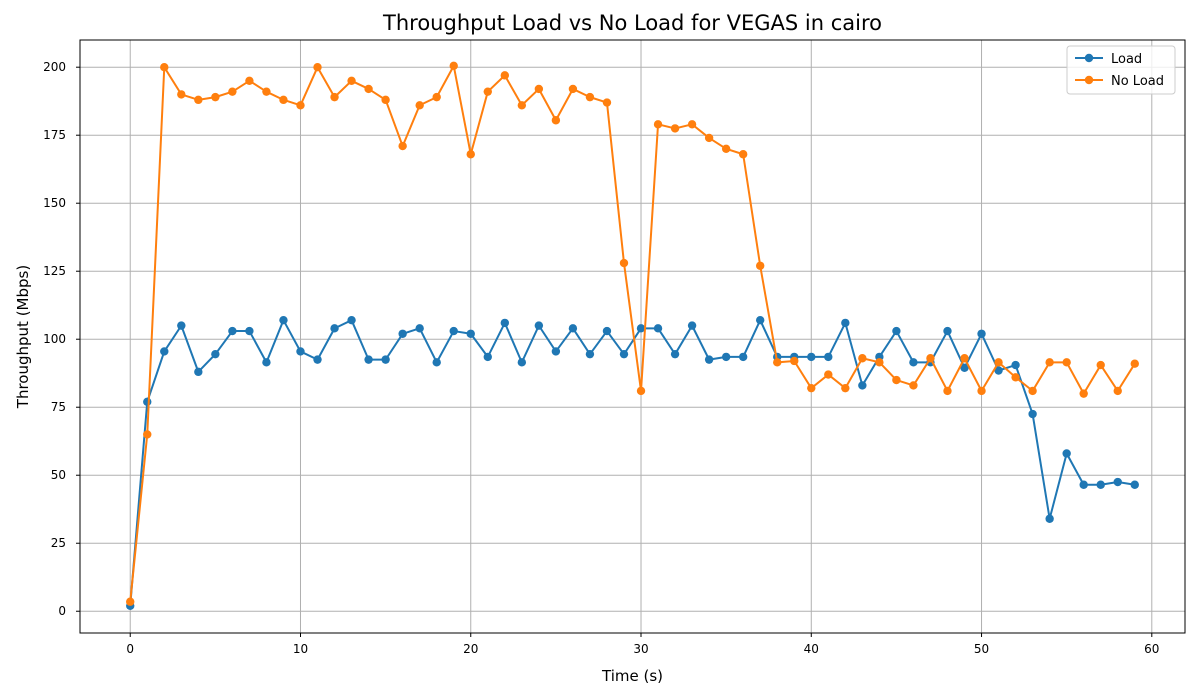 This screenshot has width=1200, height=700. What do you see at coordinates (981, 649) in the screenshot?
I see `x-tick-label: 50` at bounding box center [981, 649].